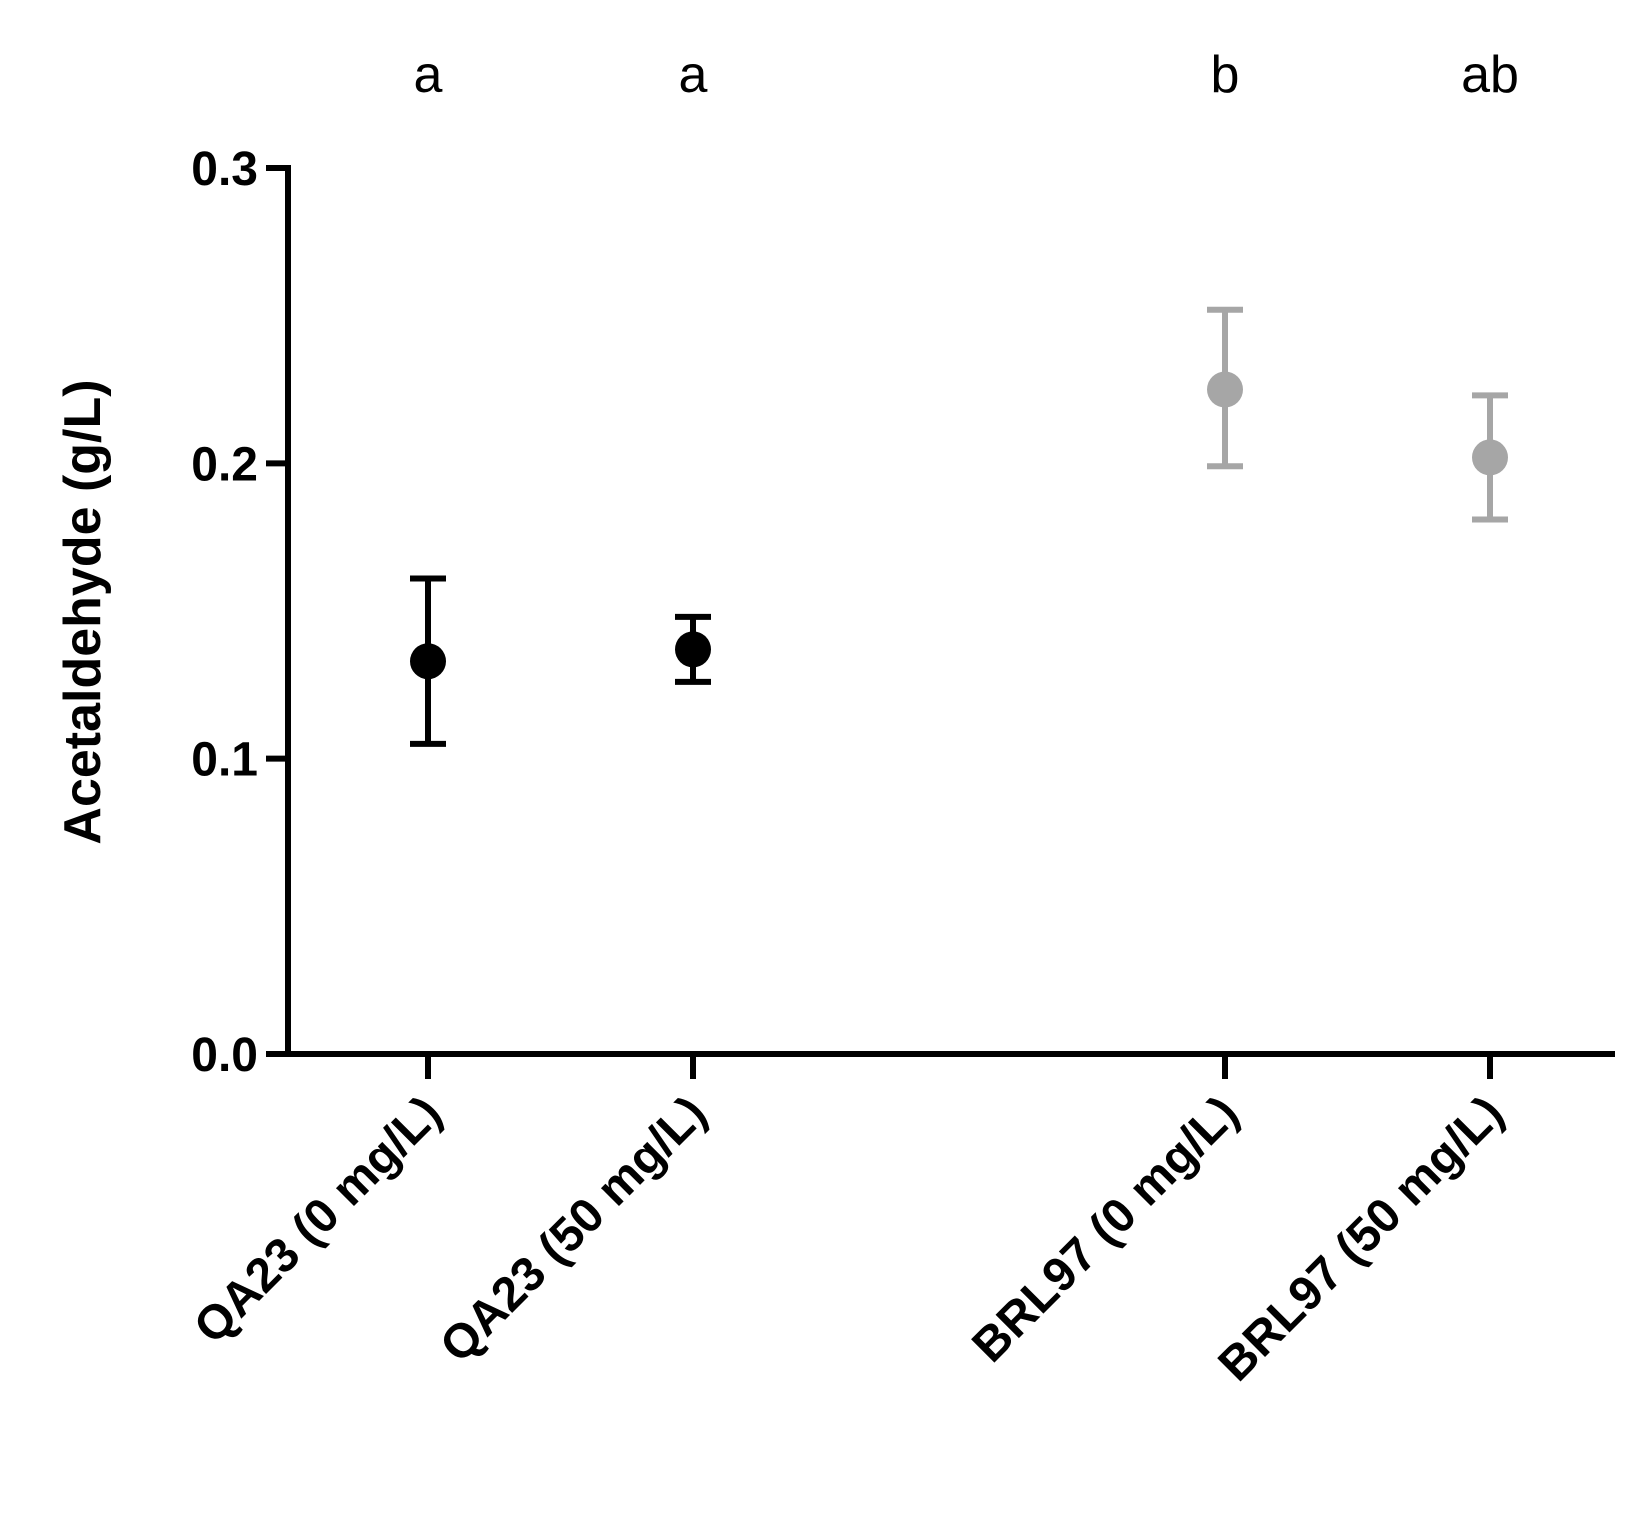 This screenshot has height=1535, width=1648. Describe the element at coordinates (224, 1055) in the screenshot. I see `y-tick-label: 0.0` at that location.